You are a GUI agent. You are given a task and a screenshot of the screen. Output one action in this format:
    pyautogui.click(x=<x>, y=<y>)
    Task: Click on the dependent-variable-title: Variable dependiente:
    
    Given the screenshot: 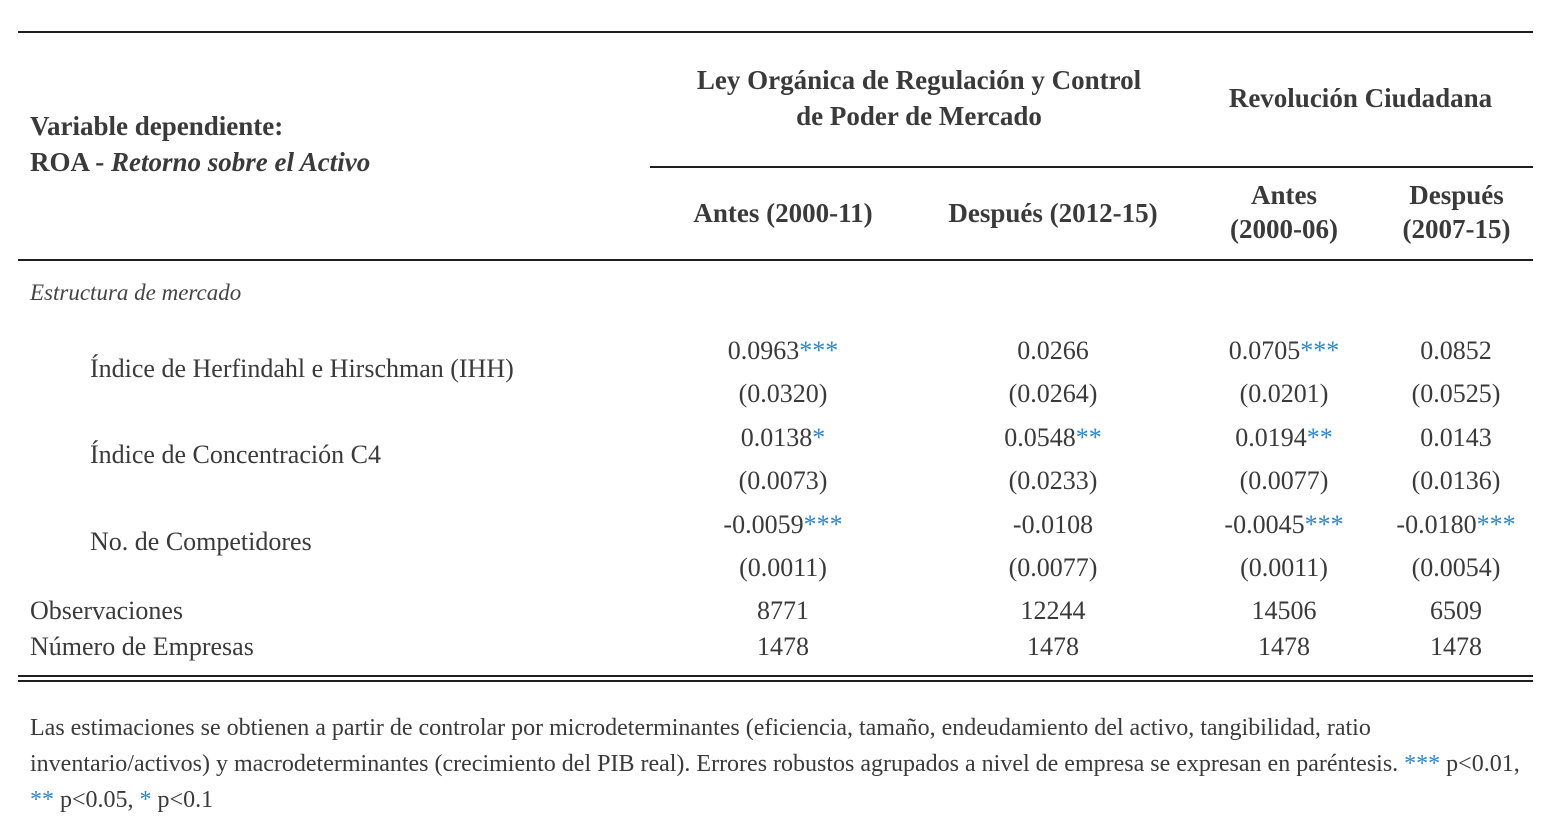 What is the action you would take?
    pyautogui.click(x=157, y=126)
    